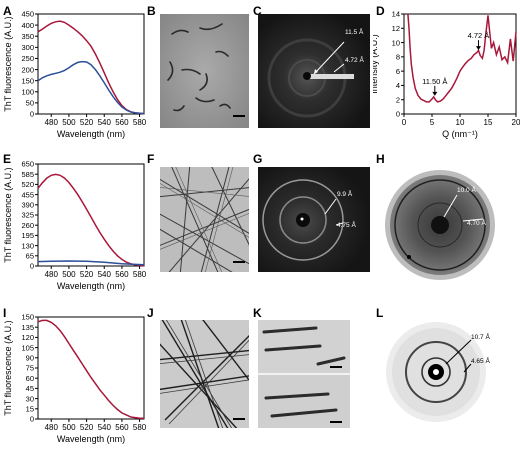  I want to click on chart-a-y-tick-label: 450, so click(27, 14).